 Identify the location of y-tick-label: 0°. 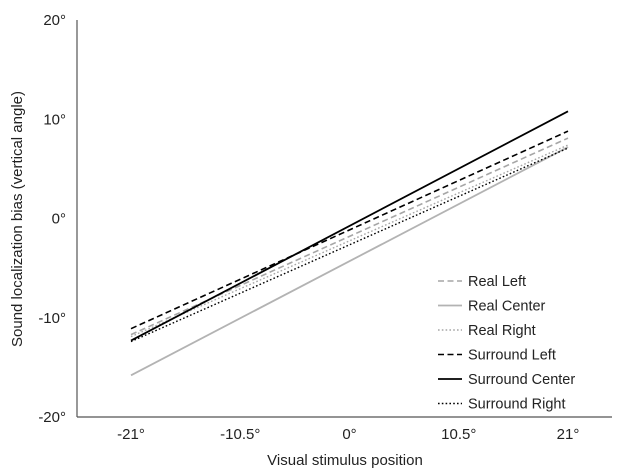
(59, 219).